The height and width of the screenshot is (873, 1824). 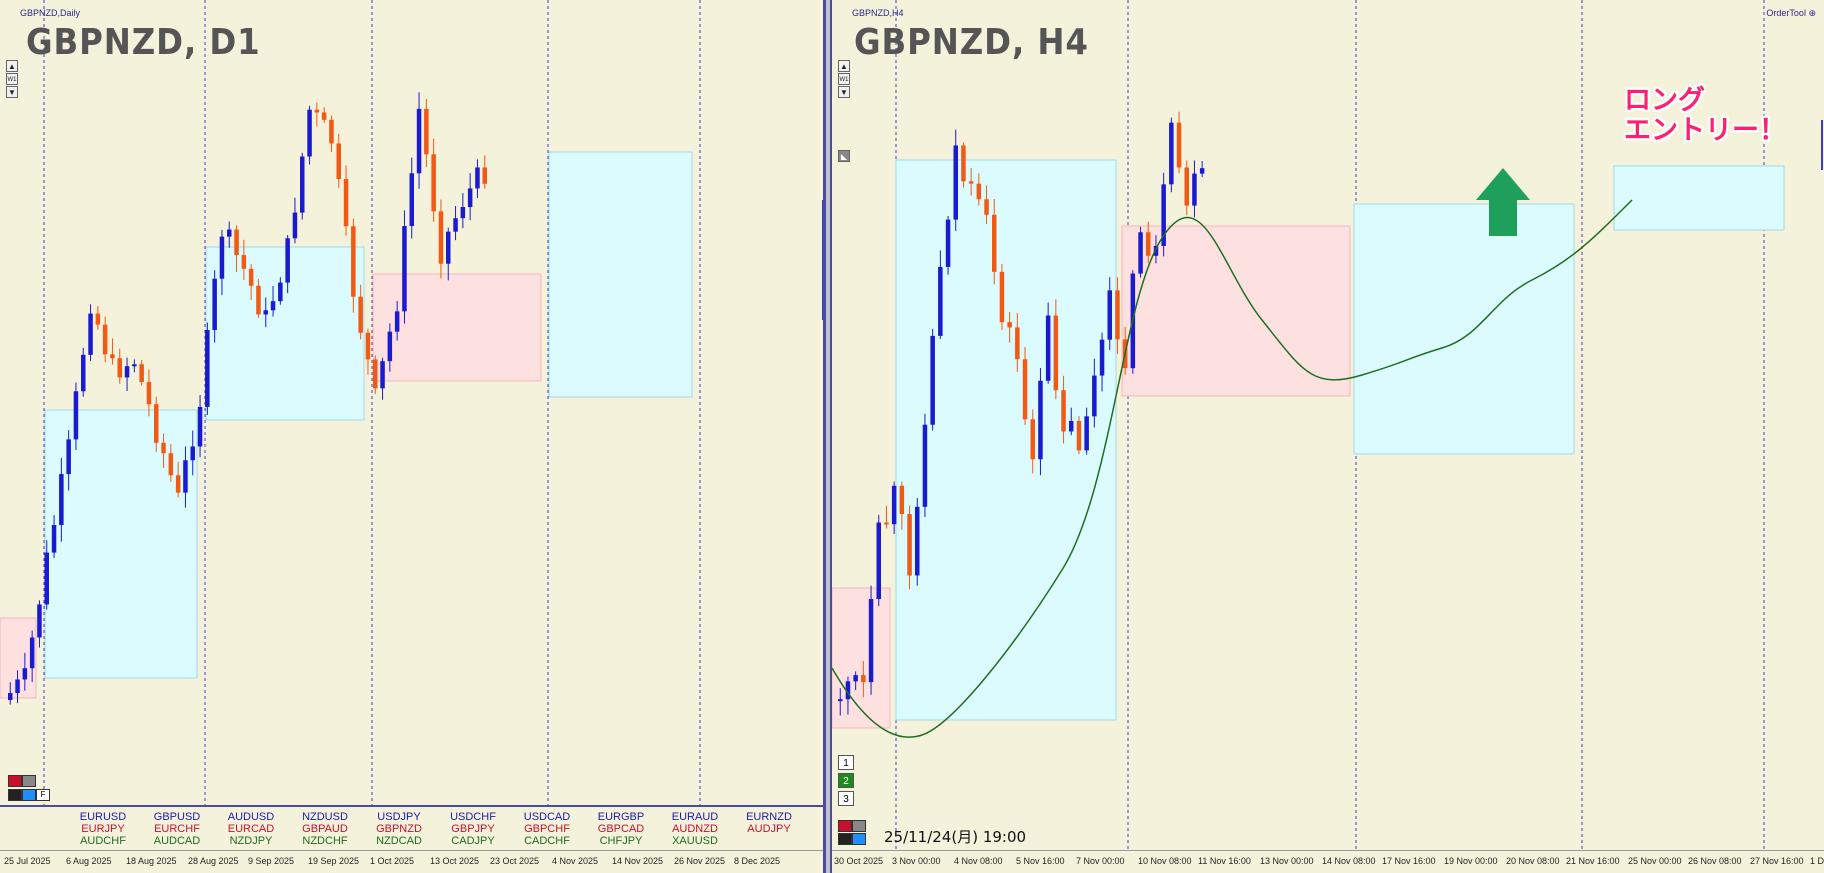 I want to click on window-name-h4: GBPNZD,H4, so click(x=878, y=13).